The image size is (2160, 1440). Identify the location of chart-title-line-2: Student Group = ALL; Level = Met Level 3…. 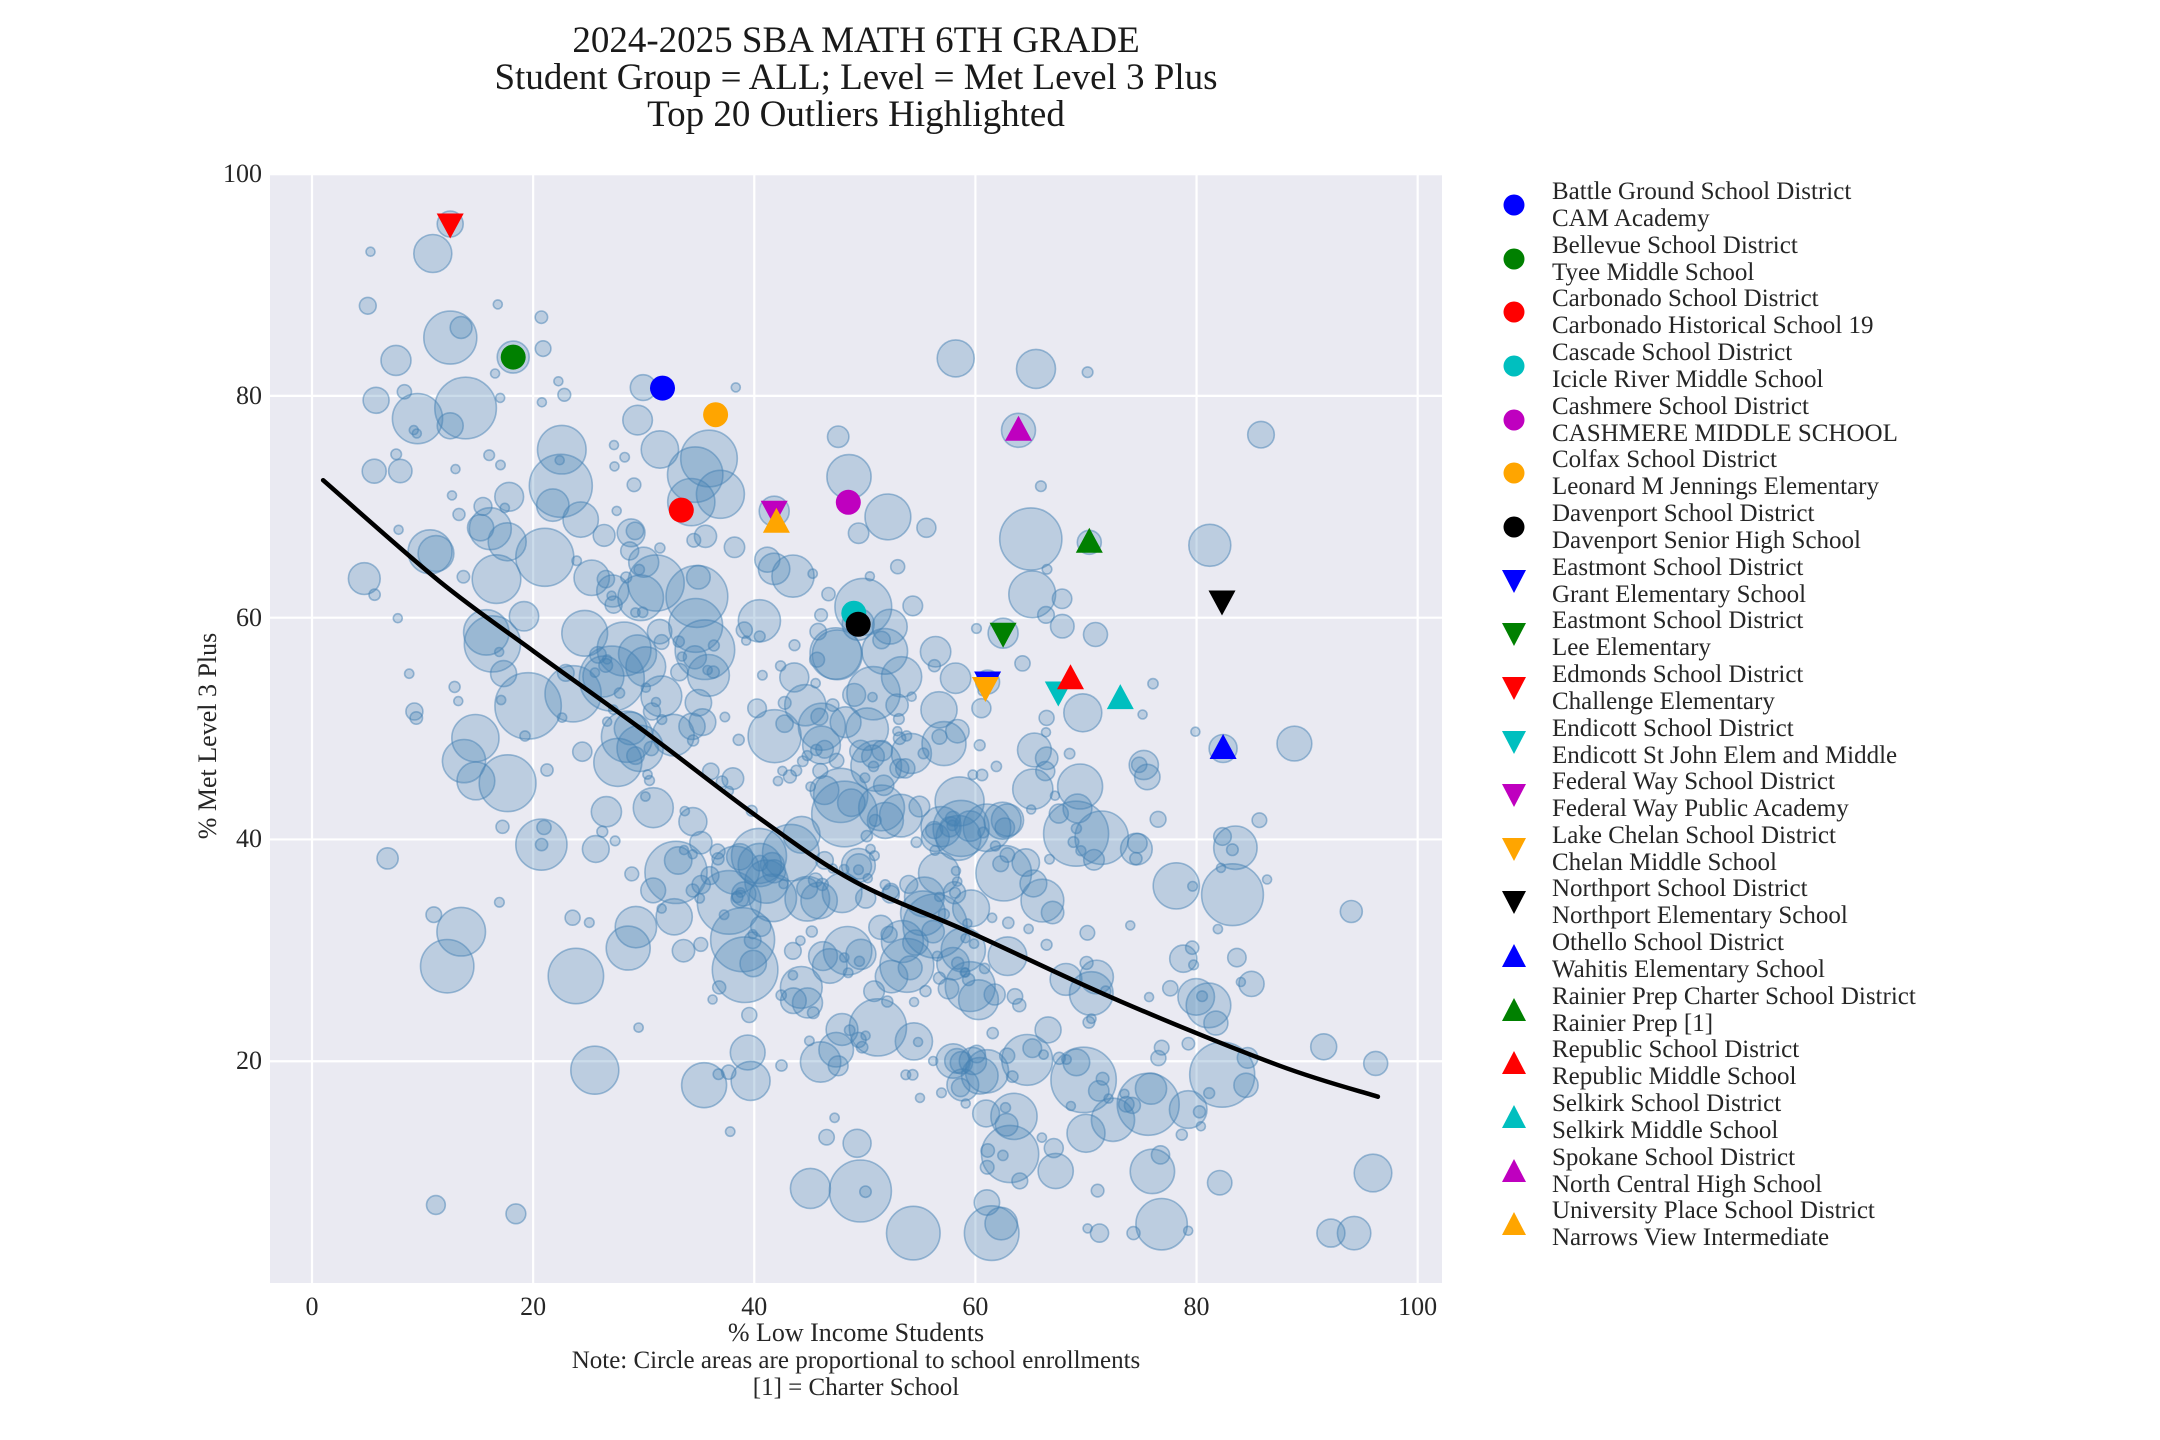
(856, 77).